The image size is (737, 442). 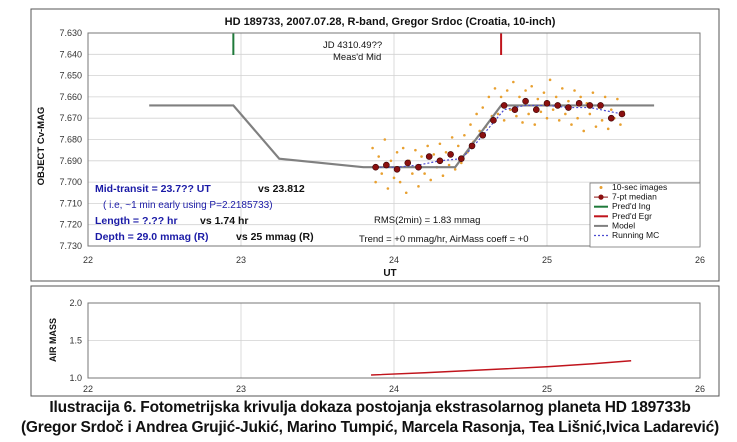 I want to click on legend-box, so click(x=645, y=215).